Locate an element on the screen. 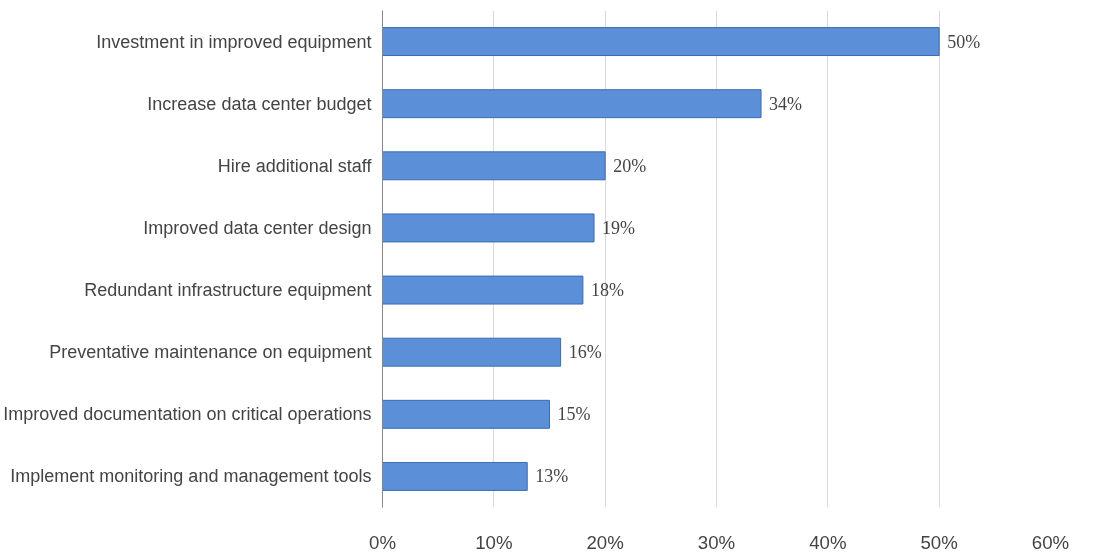 This screenshot has height=558, width=1105. data-label: 20% is located at coordinates (630, 165).